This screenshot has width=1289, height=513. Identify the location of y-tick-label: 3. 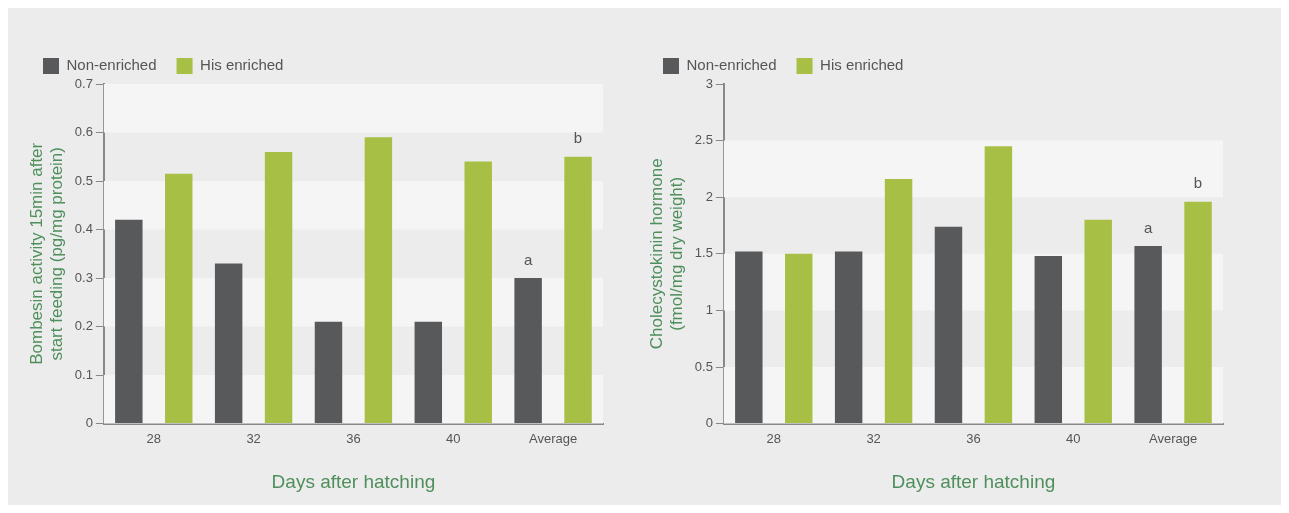
(709, 83).